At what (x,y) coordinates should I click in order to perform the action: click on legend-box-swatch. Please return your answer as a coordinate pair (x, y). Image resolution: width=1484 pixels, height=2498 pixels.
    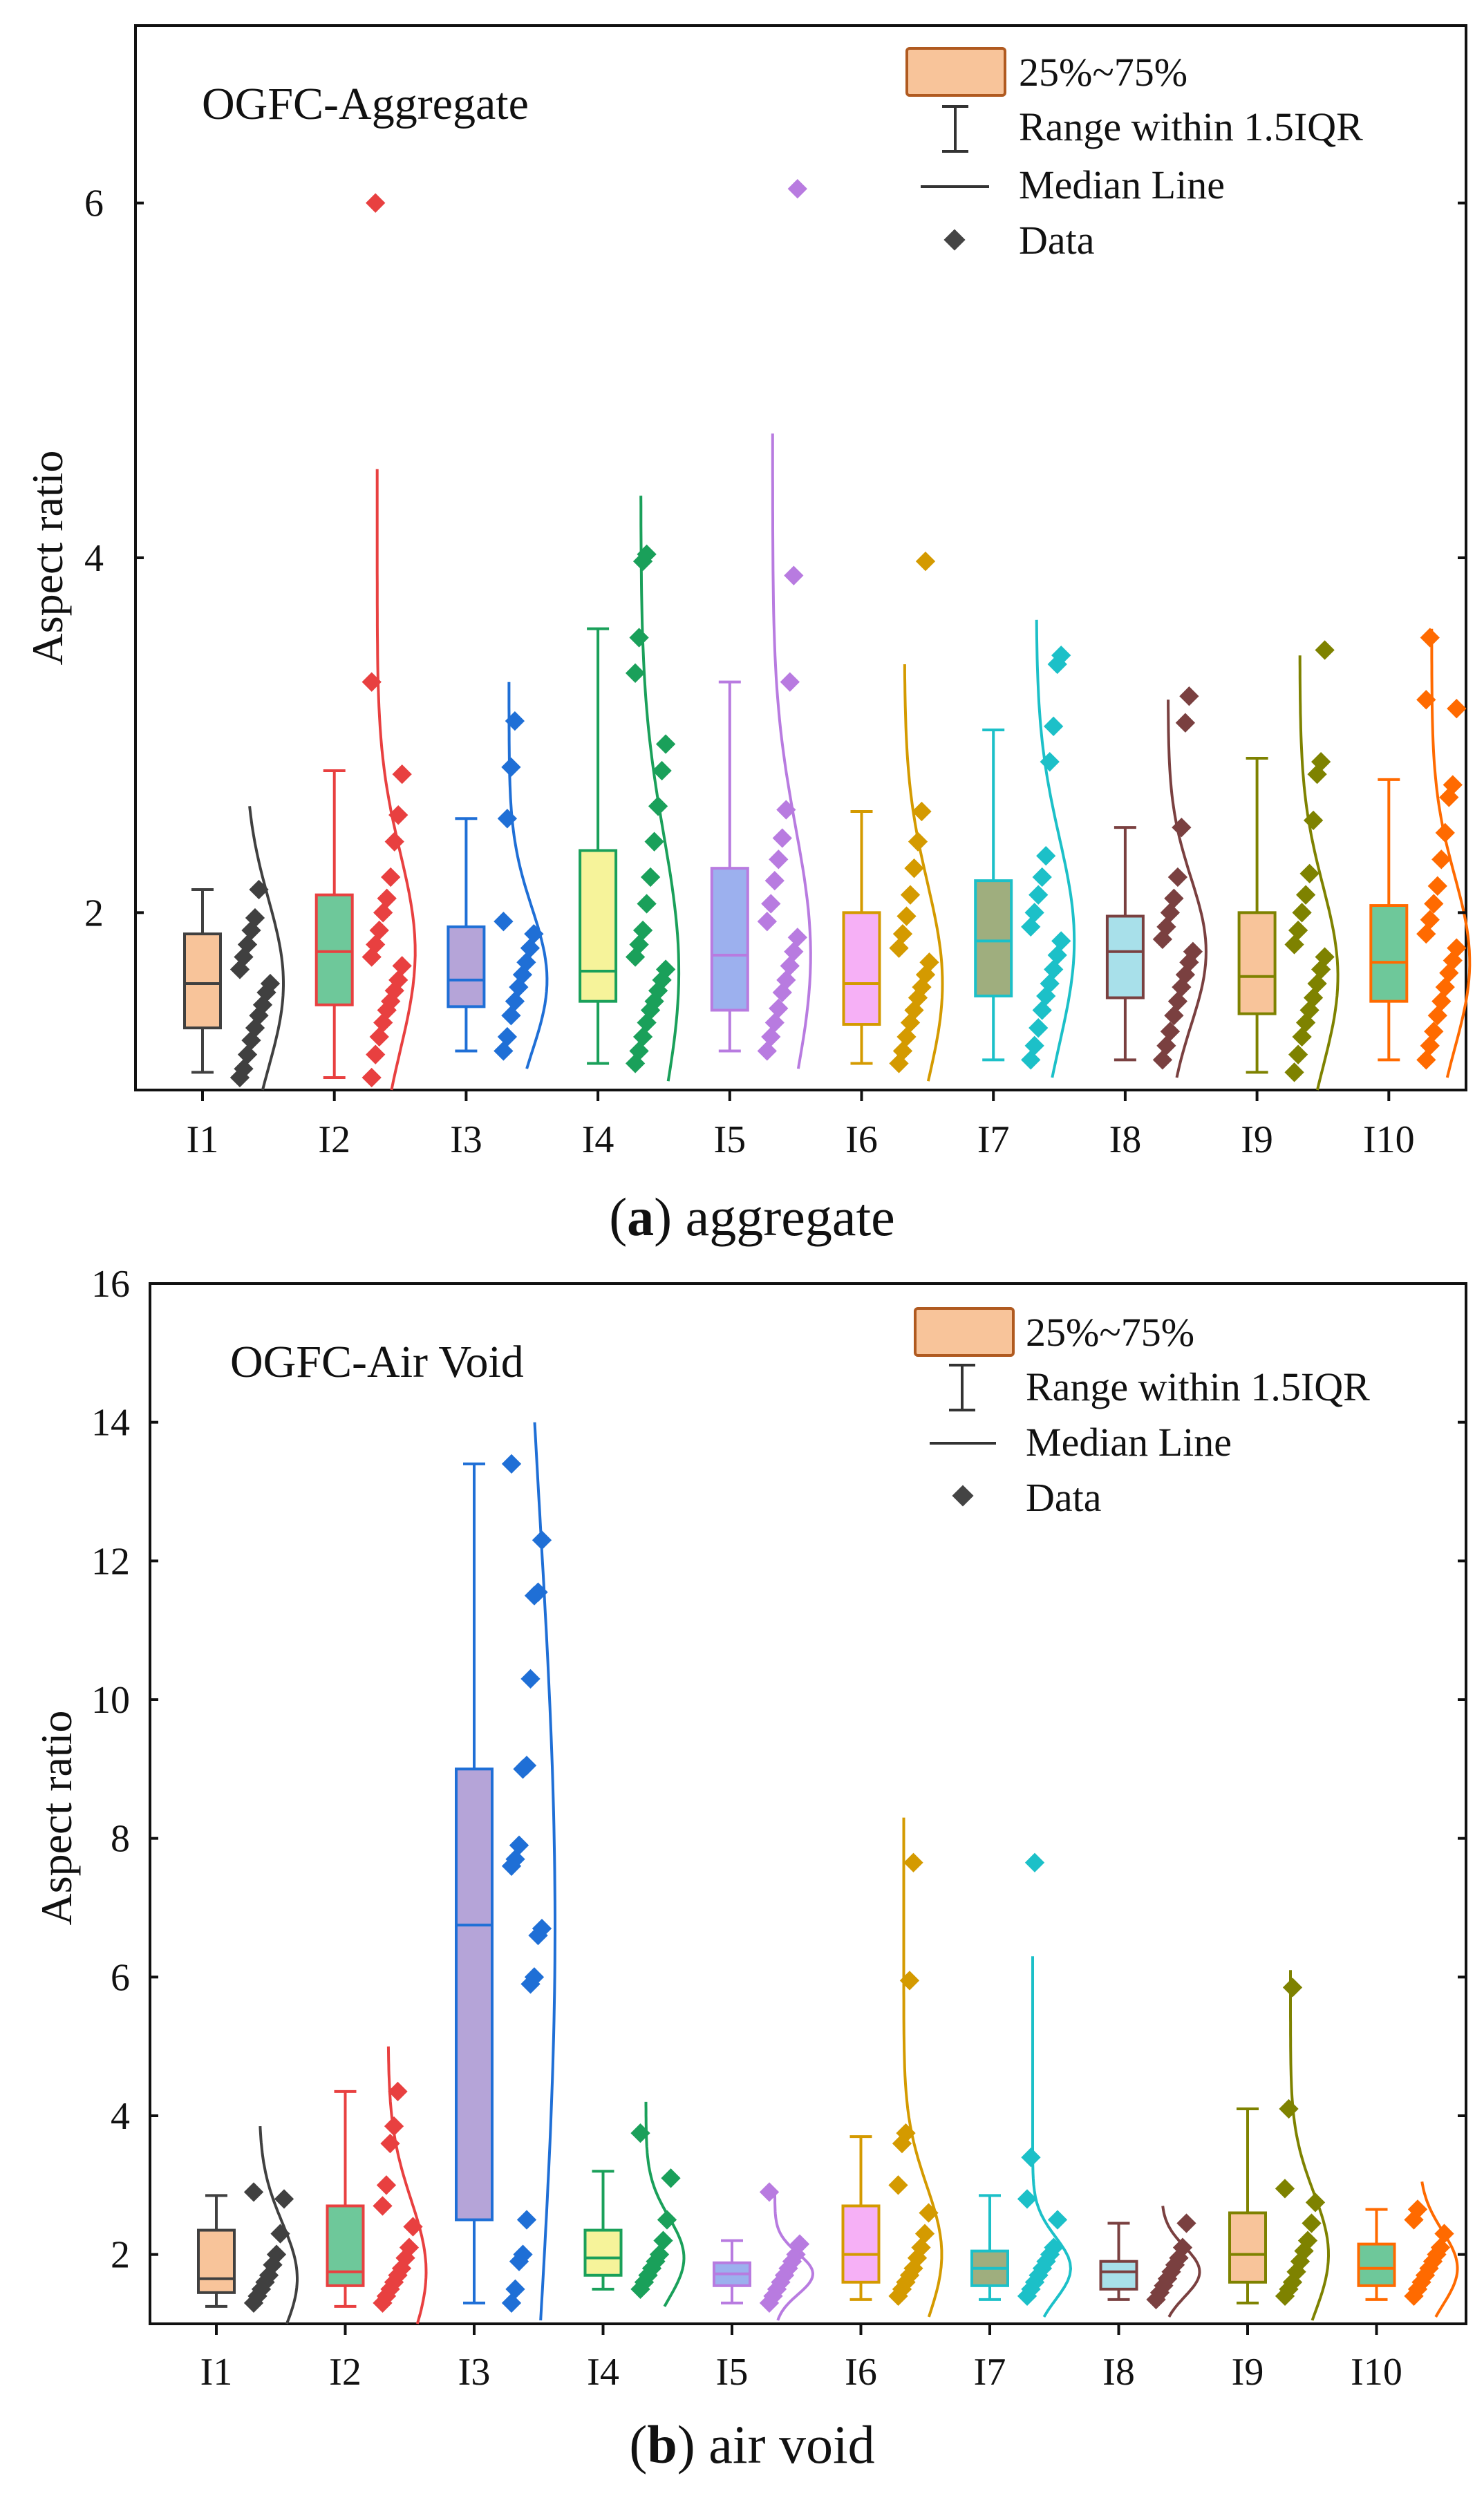
    Looking at the image, I should click on (964, 1332).